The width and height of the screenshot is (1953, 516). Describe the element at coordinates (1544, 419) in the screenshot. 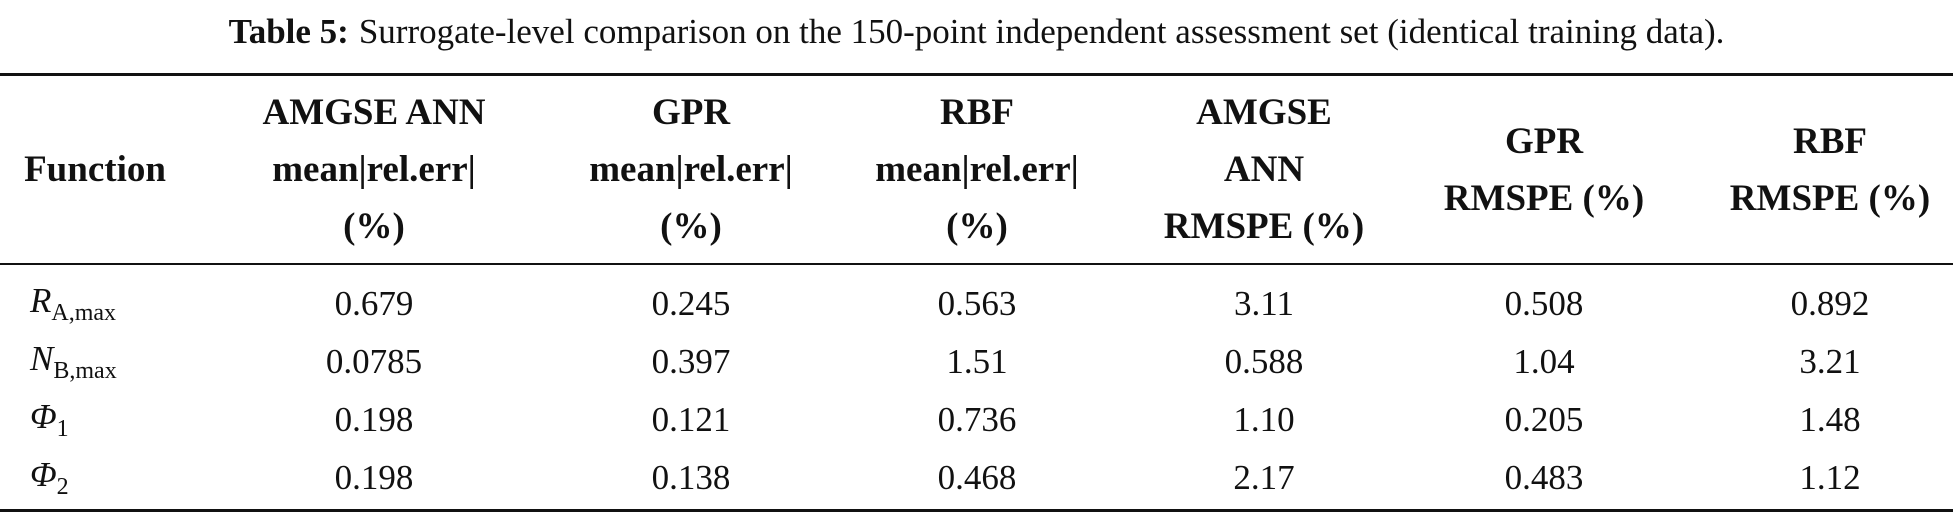

I see `cell: 0.205` at that location.